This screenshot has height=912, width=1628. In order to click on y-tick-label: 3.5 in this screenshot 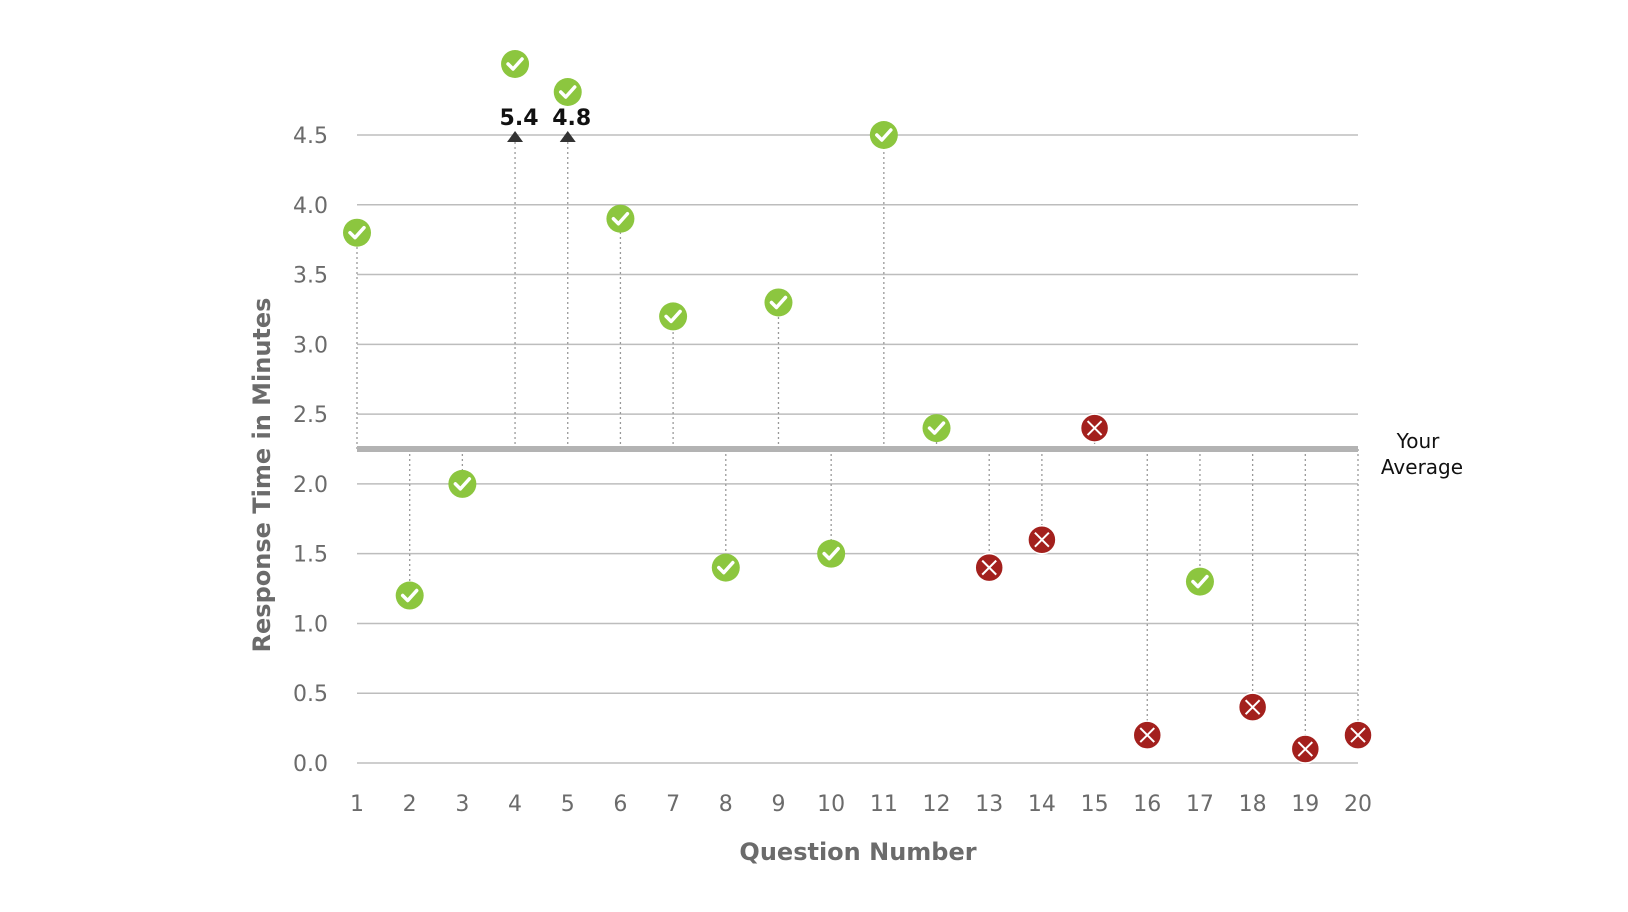, I will do `click(310, 276)`.